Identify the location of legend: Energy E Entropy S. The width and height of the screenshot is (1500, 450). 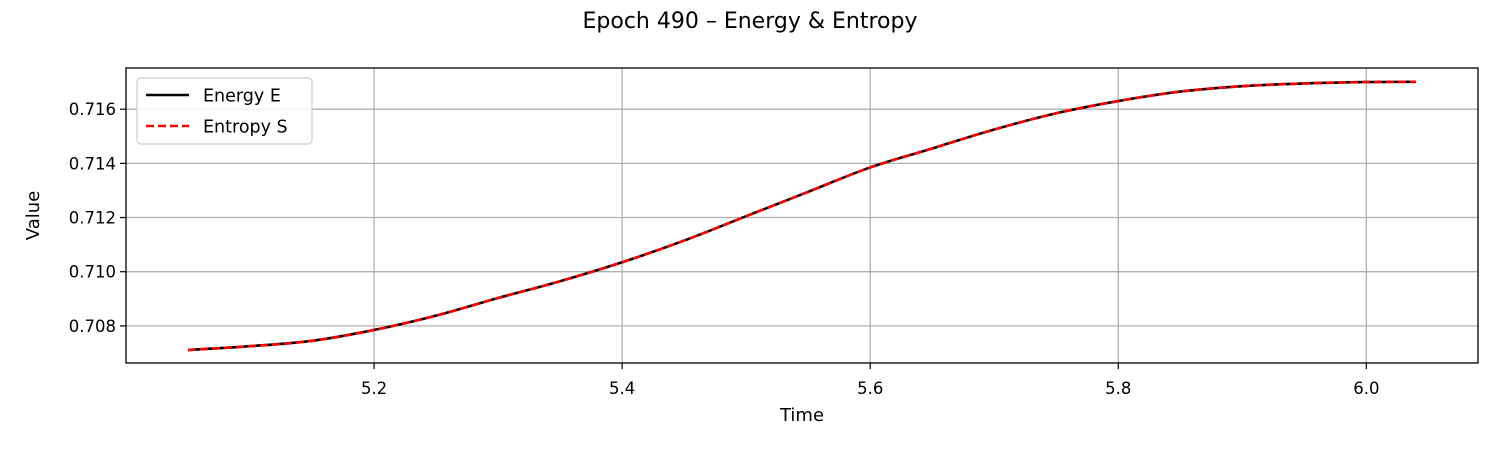
(224, 111).